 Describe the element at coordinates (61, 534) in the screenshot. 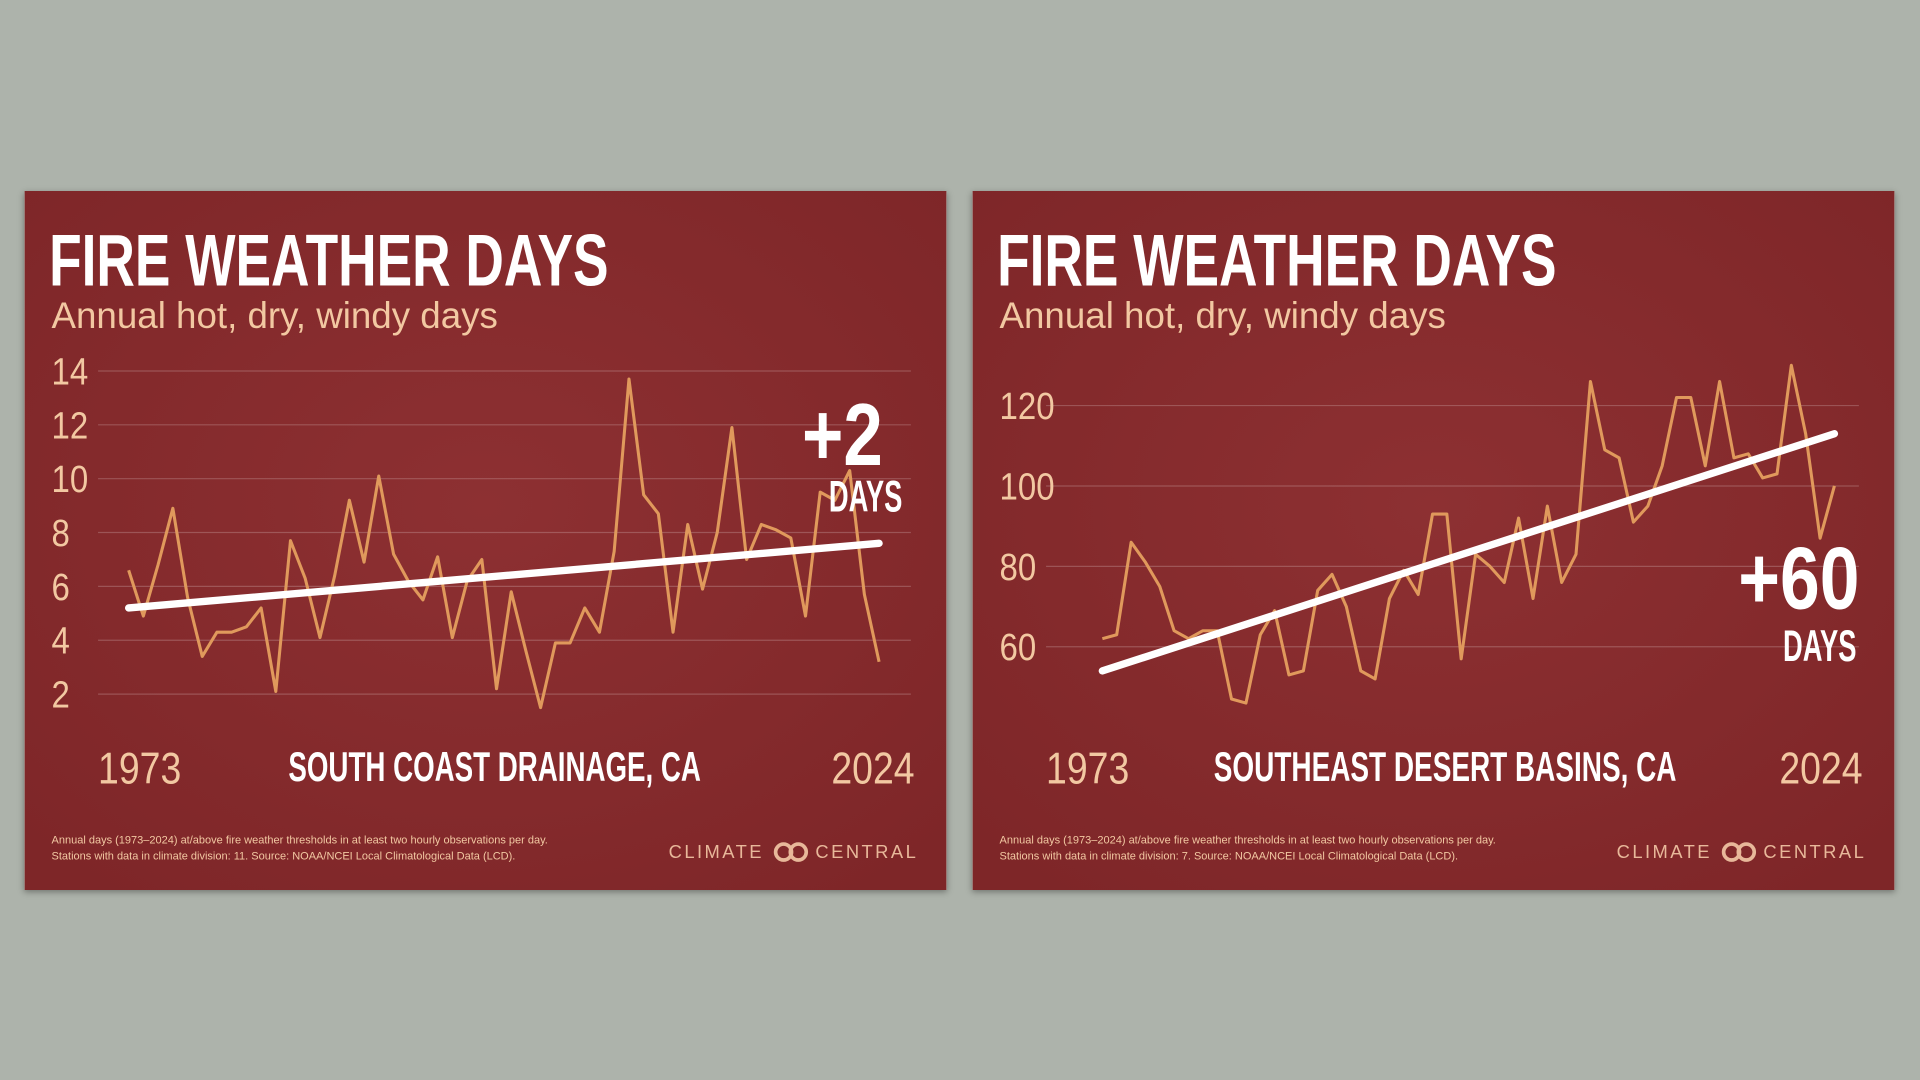

I see `y-tick-label: 8` at that location.